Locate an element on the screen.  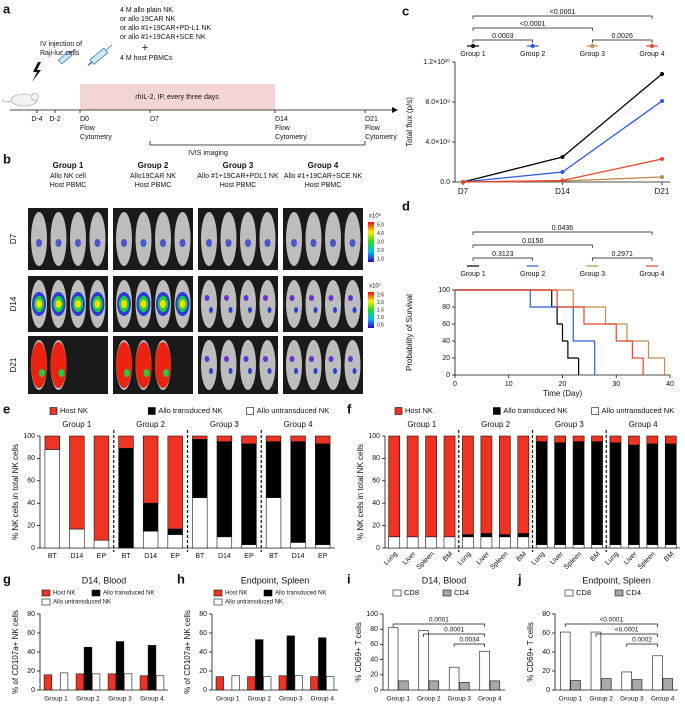
y-tick-label: 0.0 is located at coordinates (445, 182).